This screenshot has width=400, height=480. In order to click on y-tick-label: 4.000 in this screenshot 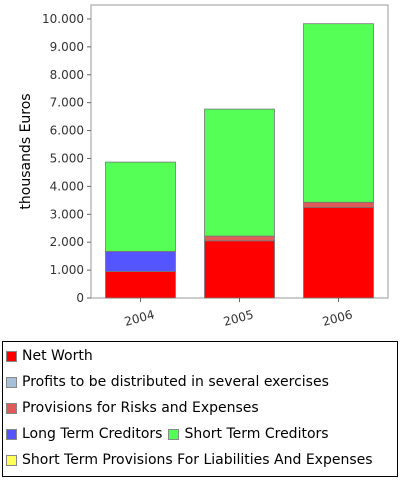, I will do `click(67, 186)`.